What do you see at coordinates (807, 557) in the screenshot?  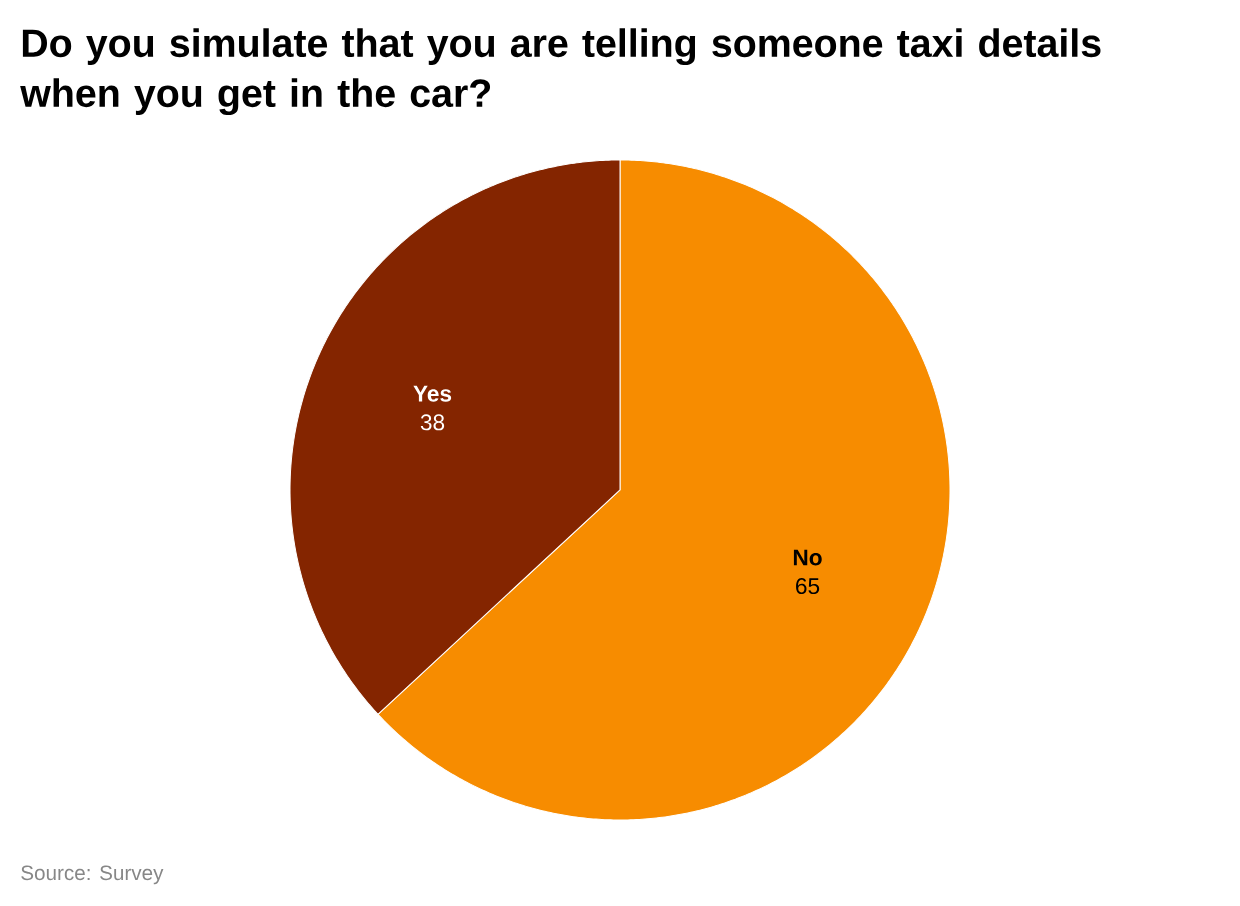 I see `slice-label: No` at bounding box center [807, 557].